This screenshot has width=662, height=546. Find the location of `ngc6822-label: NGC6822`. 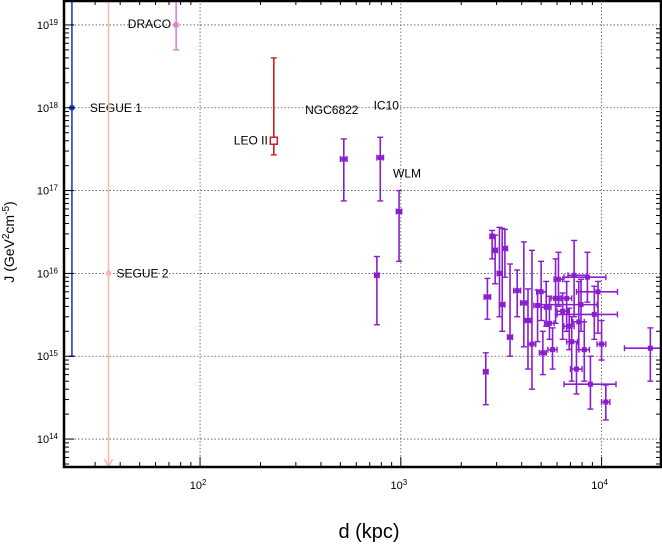

ngc6822-label: NGC6822 is located at coordinates (332, 110).